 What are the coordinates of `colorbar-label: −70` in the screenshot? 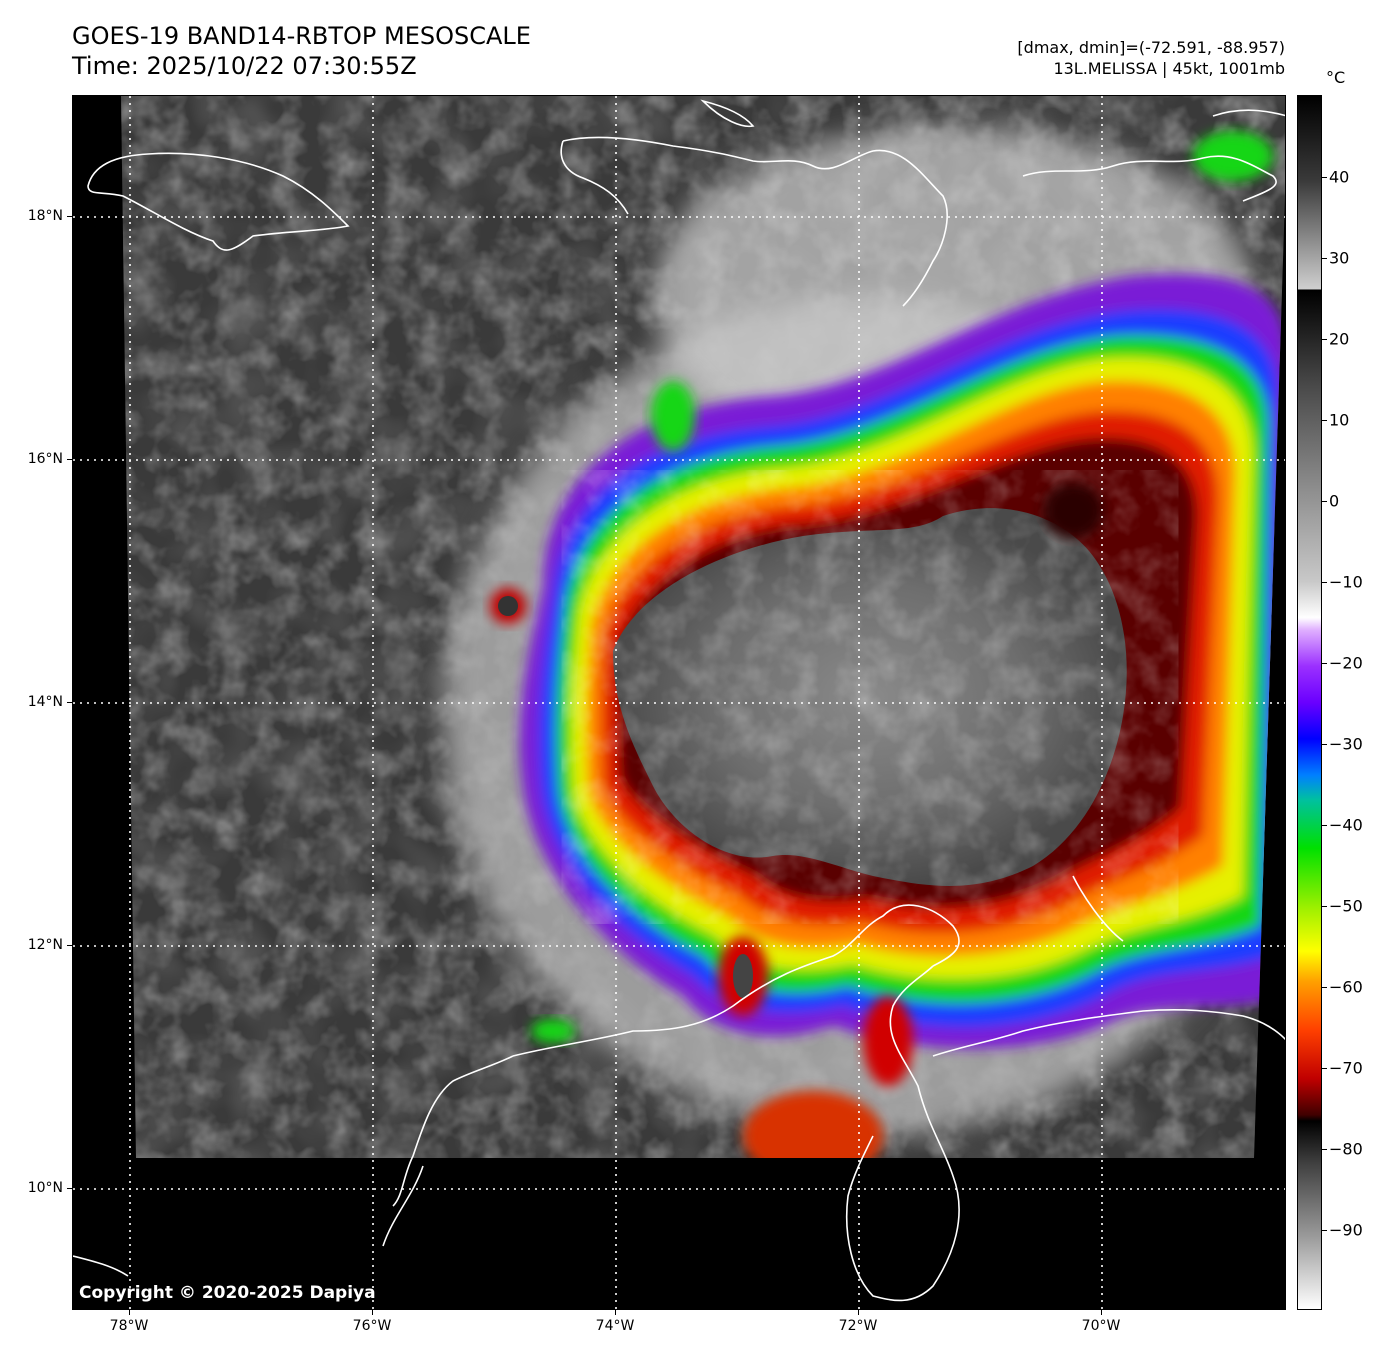 It's located at (1346, 1068).